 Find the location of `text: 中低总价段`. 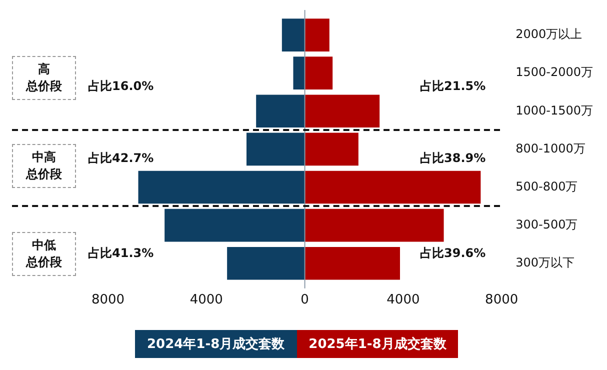

text: 中低总价段 is located at coordinates (44, 254).